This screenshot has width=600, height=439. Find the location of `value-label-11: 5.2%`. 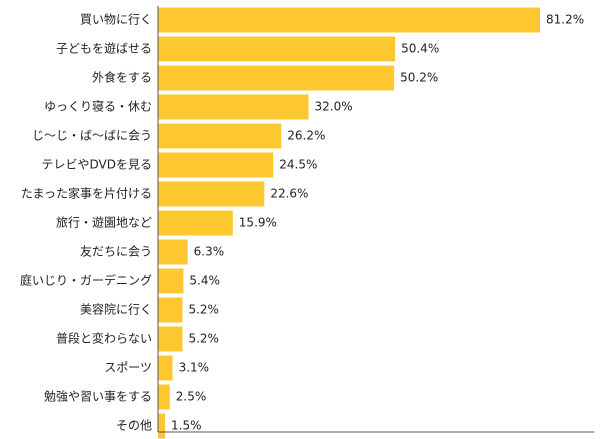

value-label-11: 5.2% is located at coordinates (203, 310).